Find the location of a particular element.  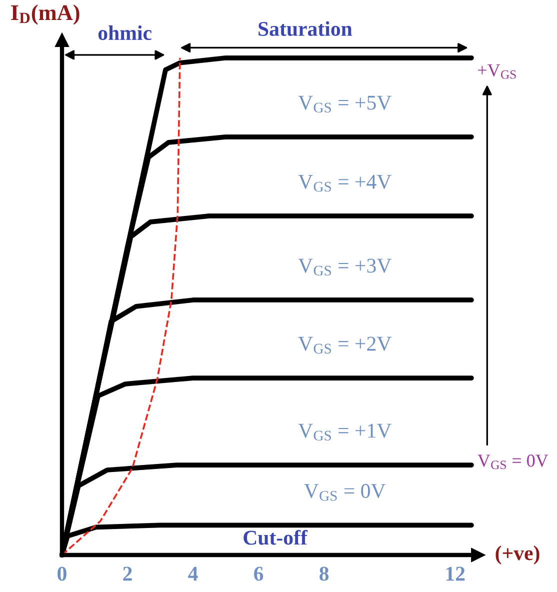

text: (+ve) is located at coordinates (518, 555).